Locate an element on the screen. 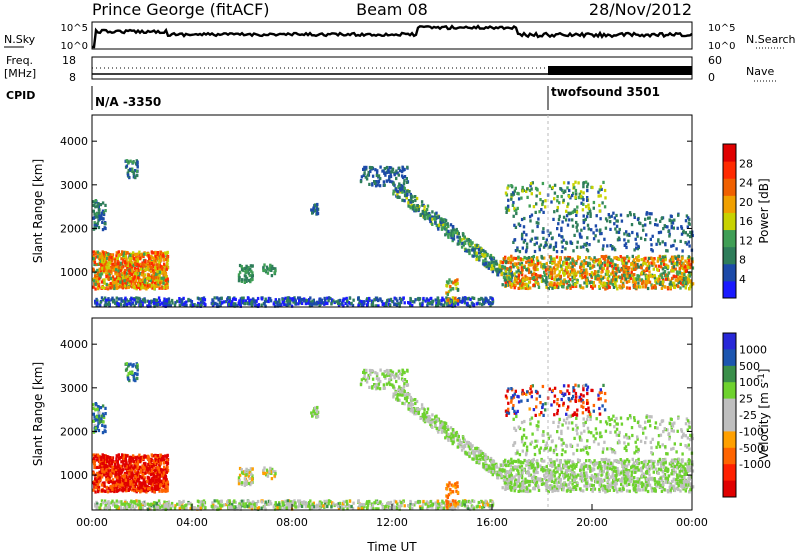 This screenshot has width=800, height=554. freq-left-label: Freq. is located at coordinates (19, 60).